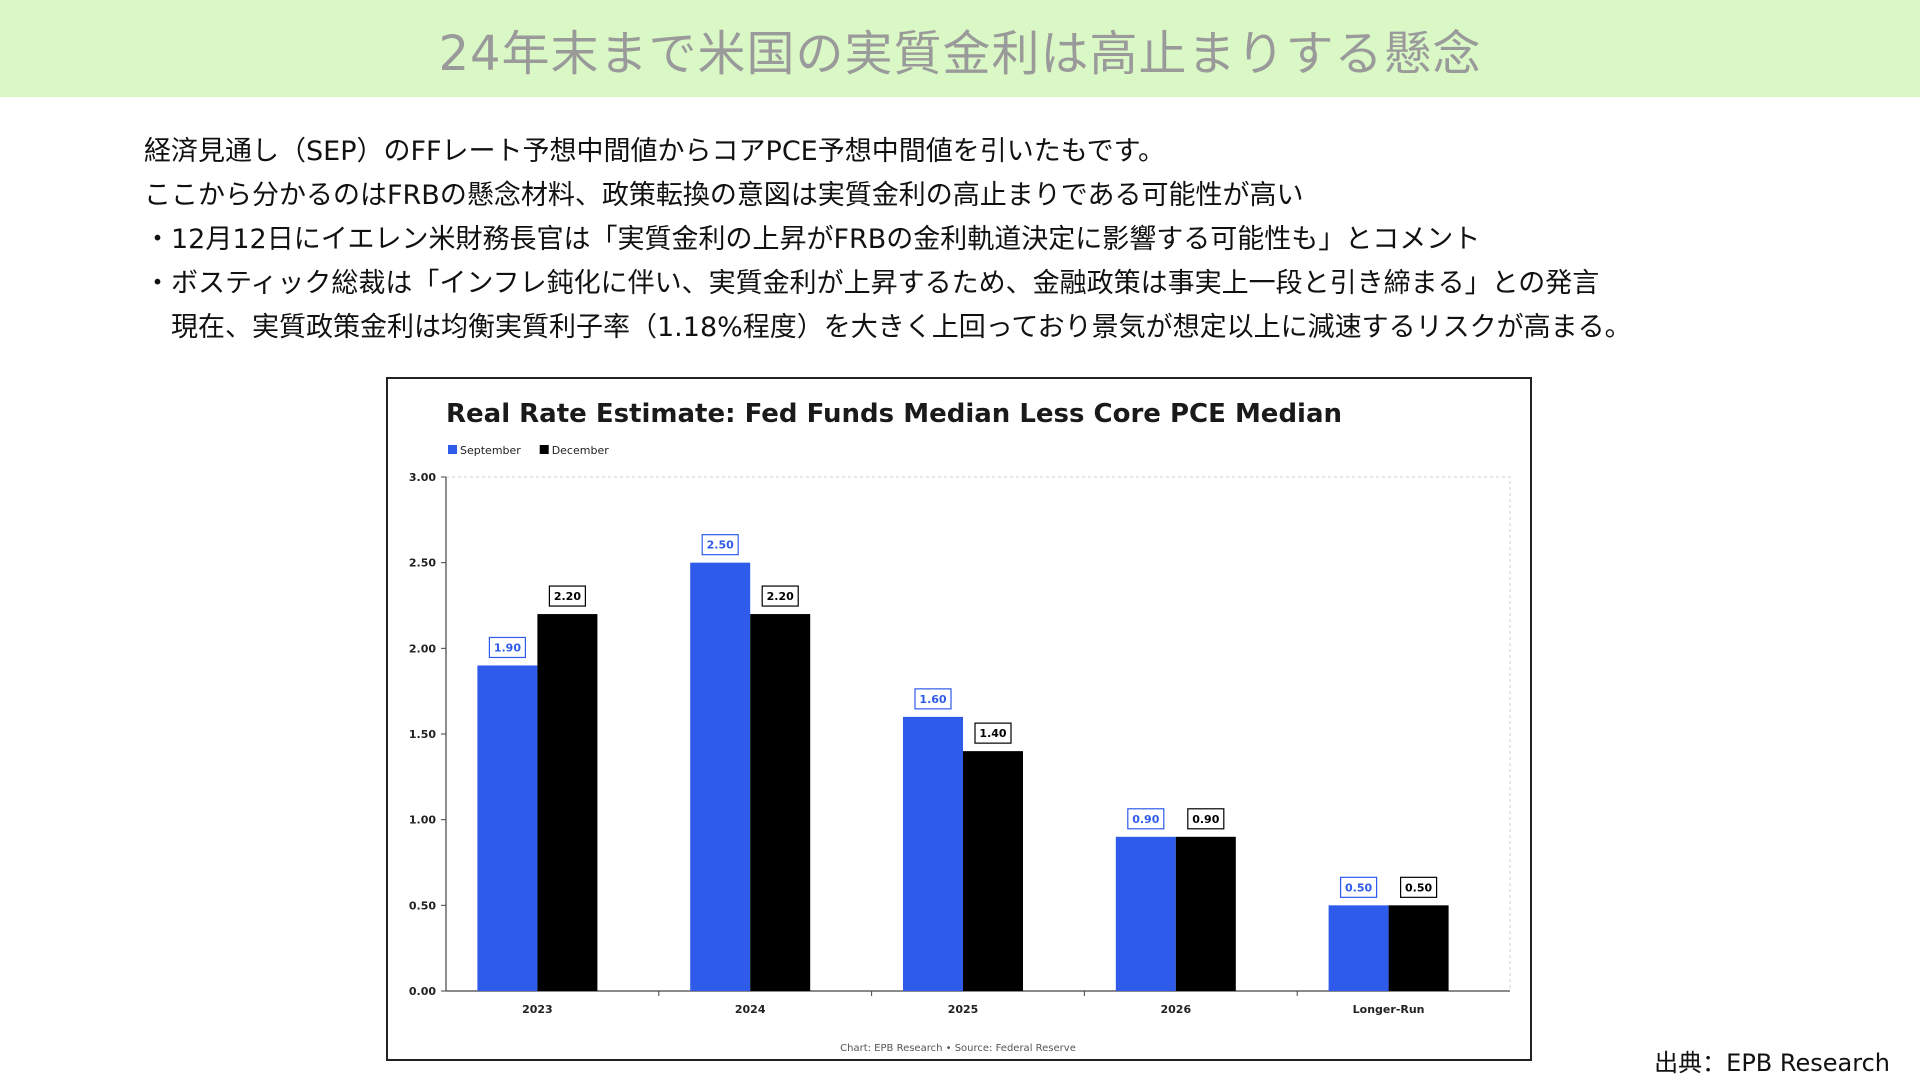  I want to click on x-tick-label: 2025, so click(963, 1009).